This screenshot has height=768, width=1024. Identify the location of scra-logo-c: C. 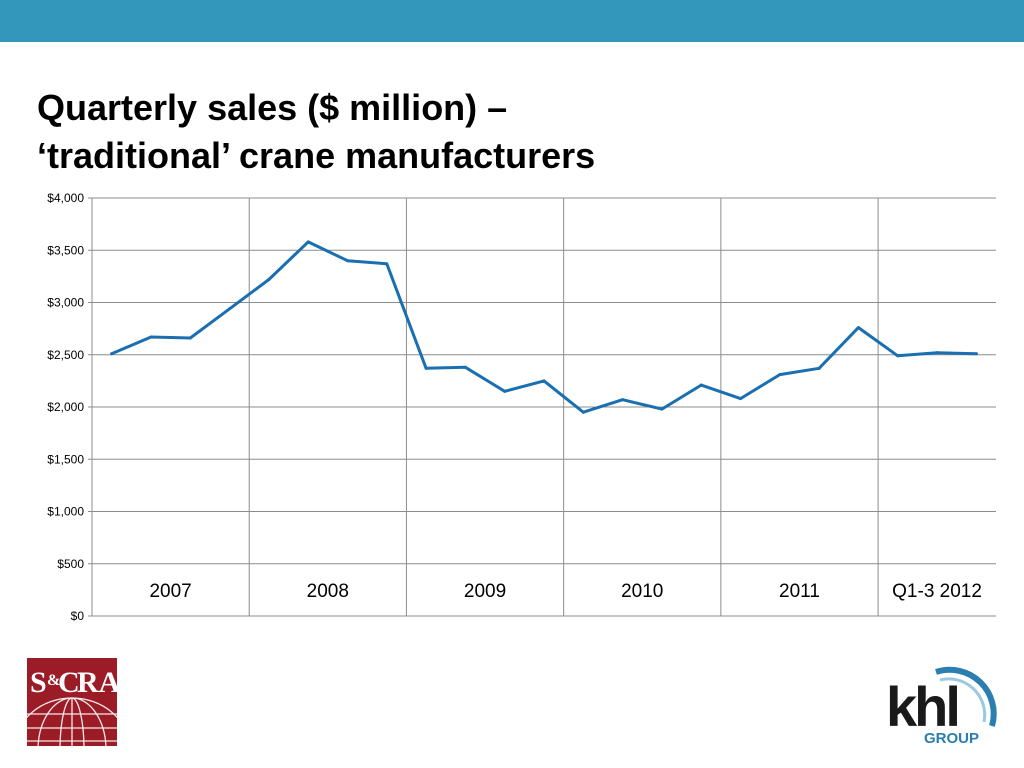
(69, 682).